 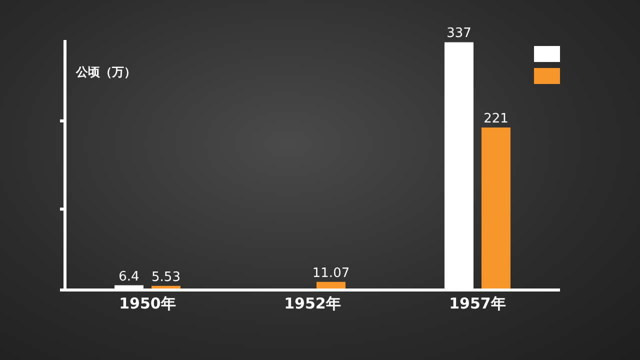 I want to click on data-label: 221, so click(x=496, y=119).